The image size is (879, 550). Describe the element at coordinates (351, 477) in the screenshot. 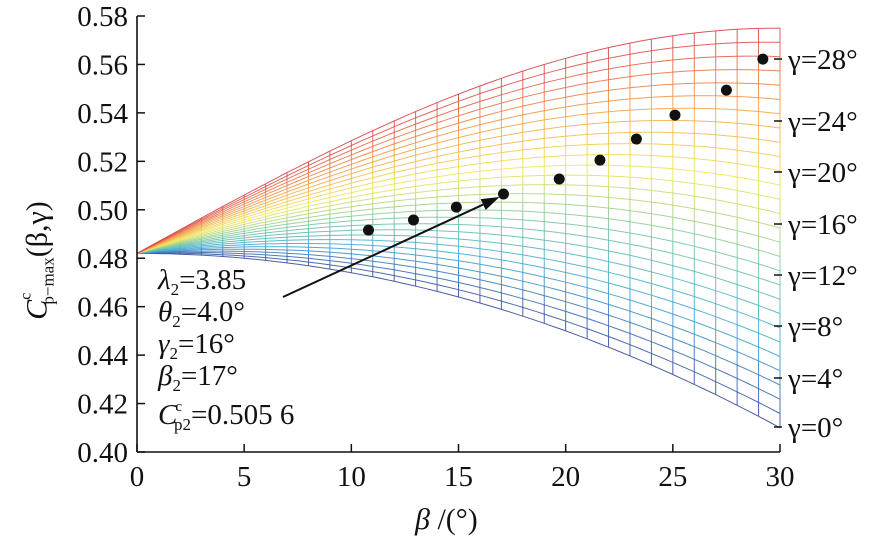

I see `x-tick-label: 10` at that location.